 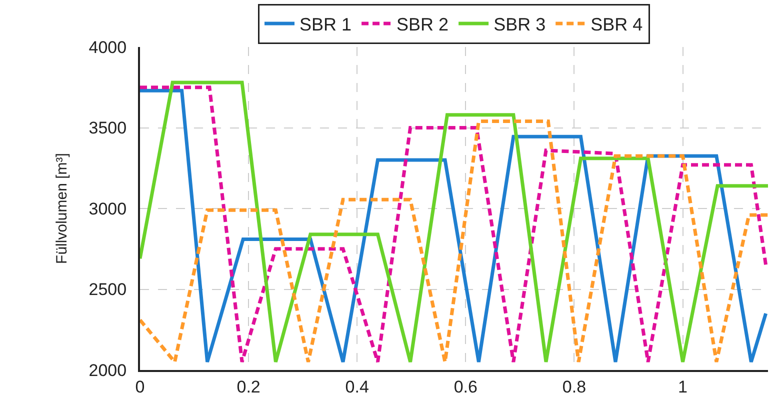 What do you see at coordinates (422, 24) in the screenshot?
I see `legend-label: SBR 2` at bounding box center [422, 24].